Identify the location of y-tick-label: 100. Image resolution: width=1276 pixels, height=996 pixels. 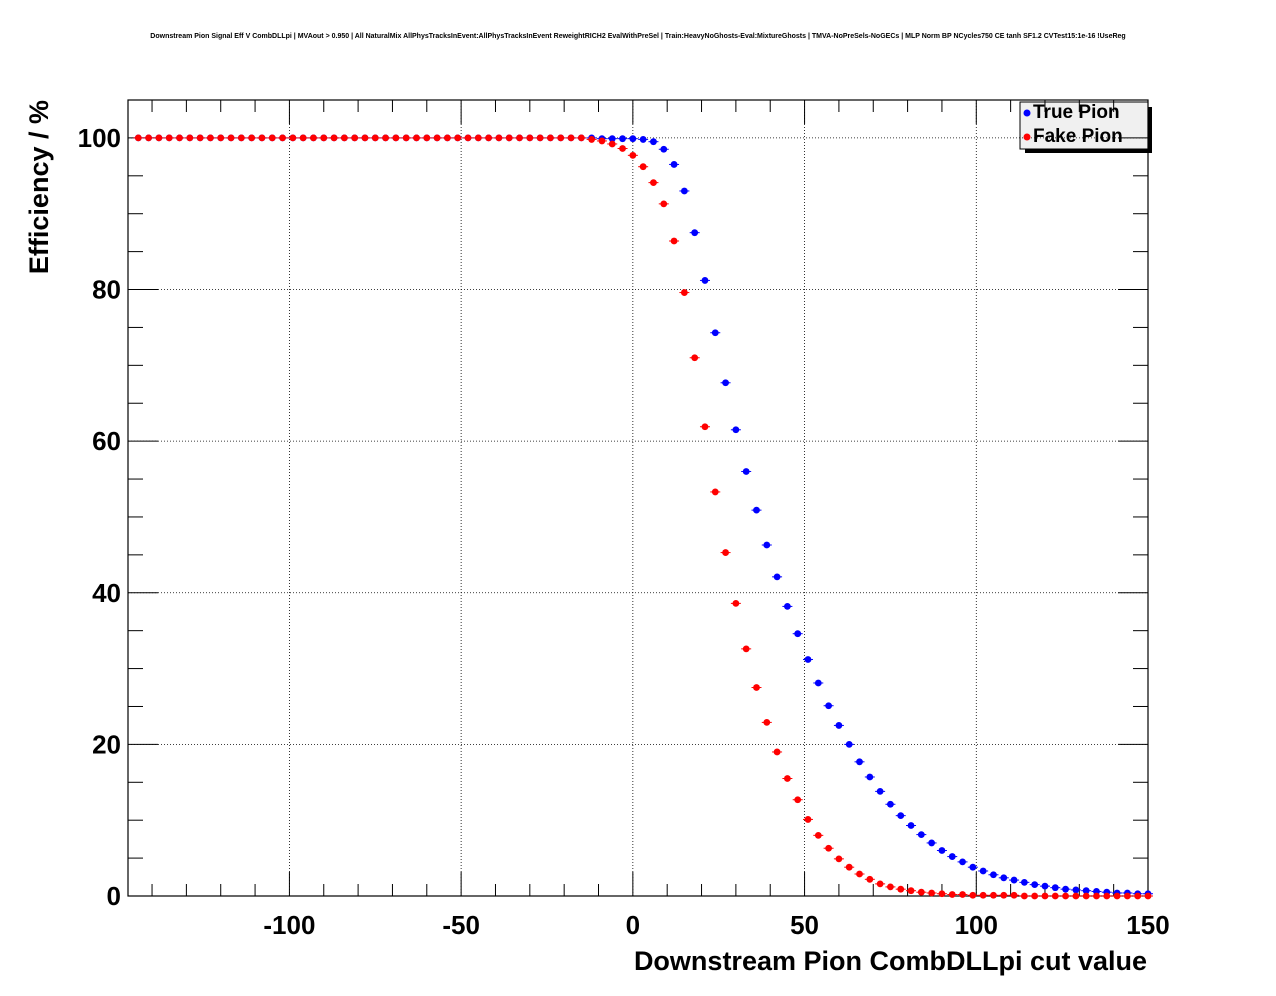
(99, 138).